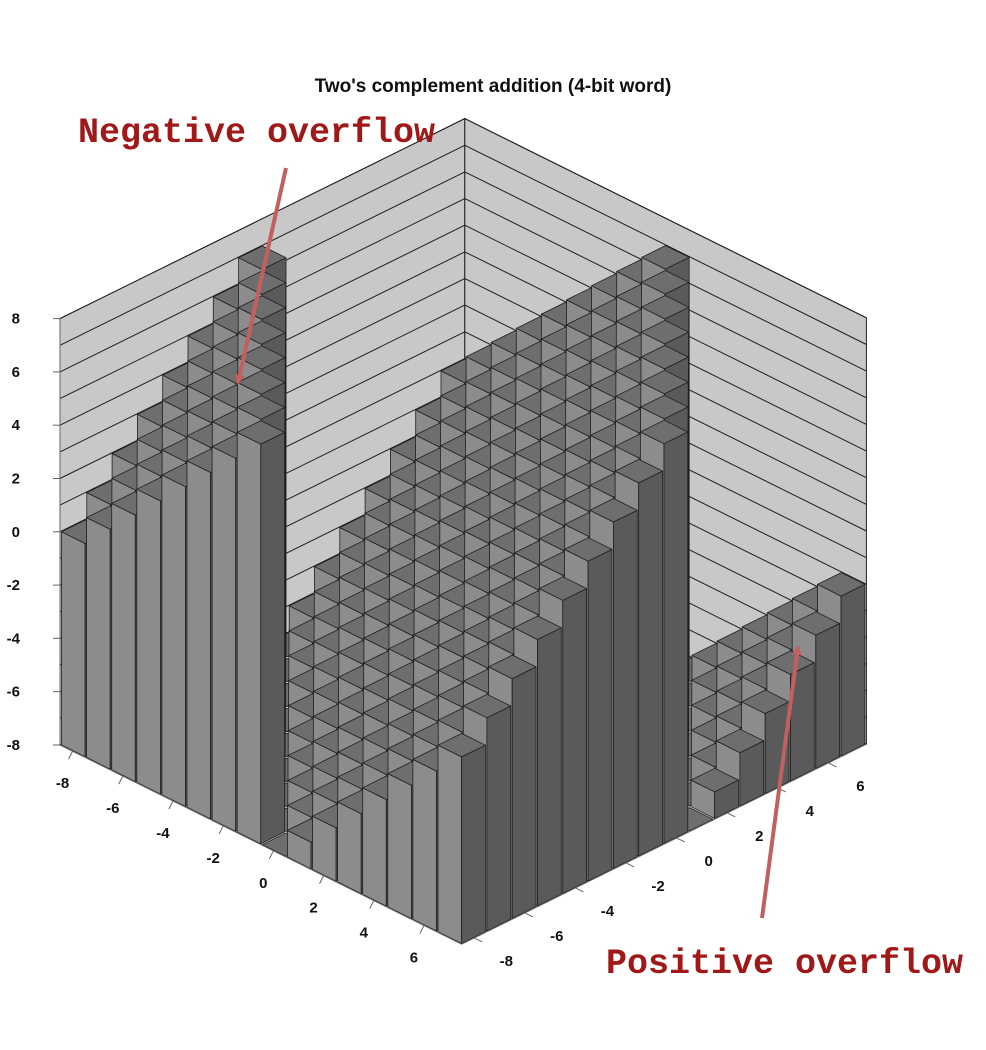  Describe the element at coordinates (16, 532) in the screenshot. I see `z-tick-label: 0` at that location.